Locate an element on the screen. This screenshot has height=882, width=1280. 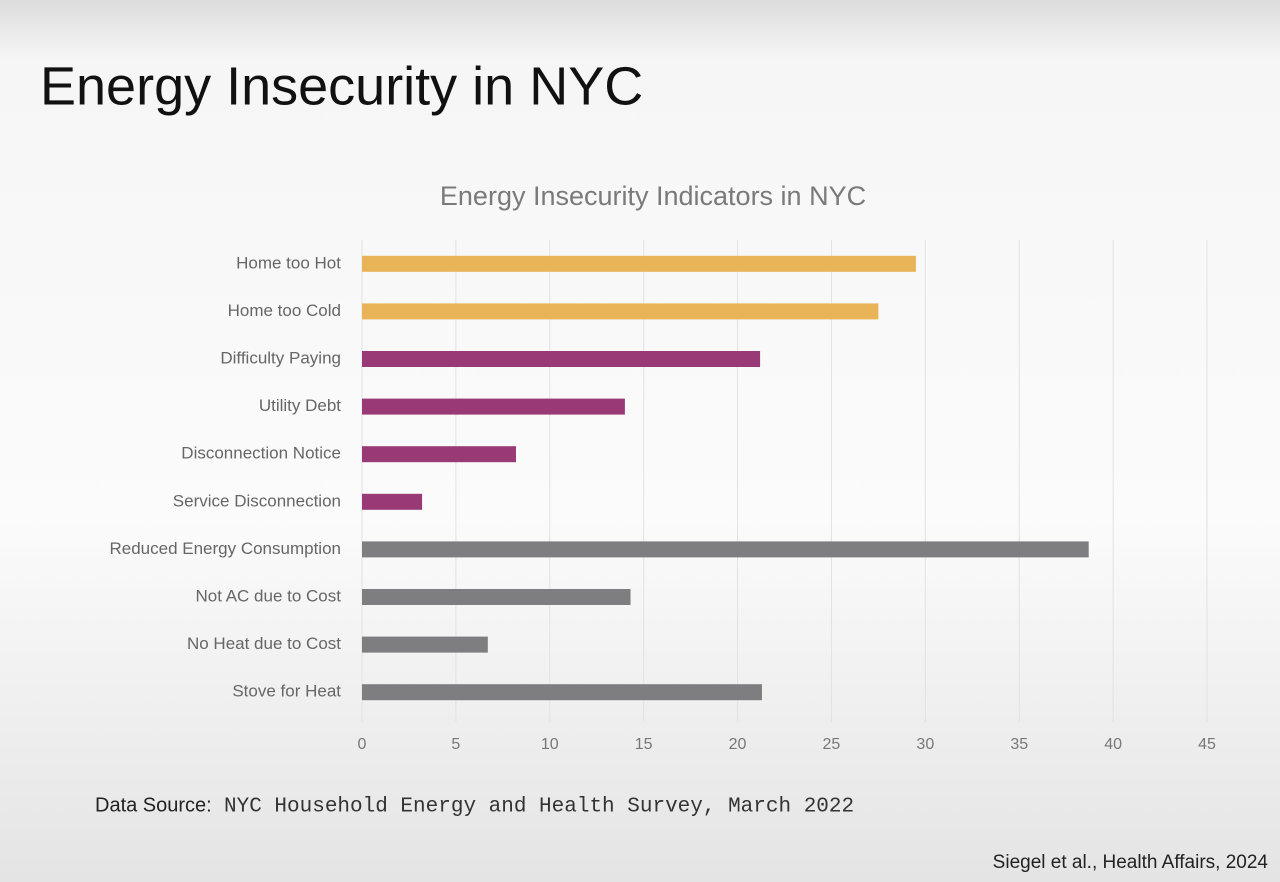
citation: Siegel et al., Health Affairs, 2024 is located at coordinates (1131, 862).